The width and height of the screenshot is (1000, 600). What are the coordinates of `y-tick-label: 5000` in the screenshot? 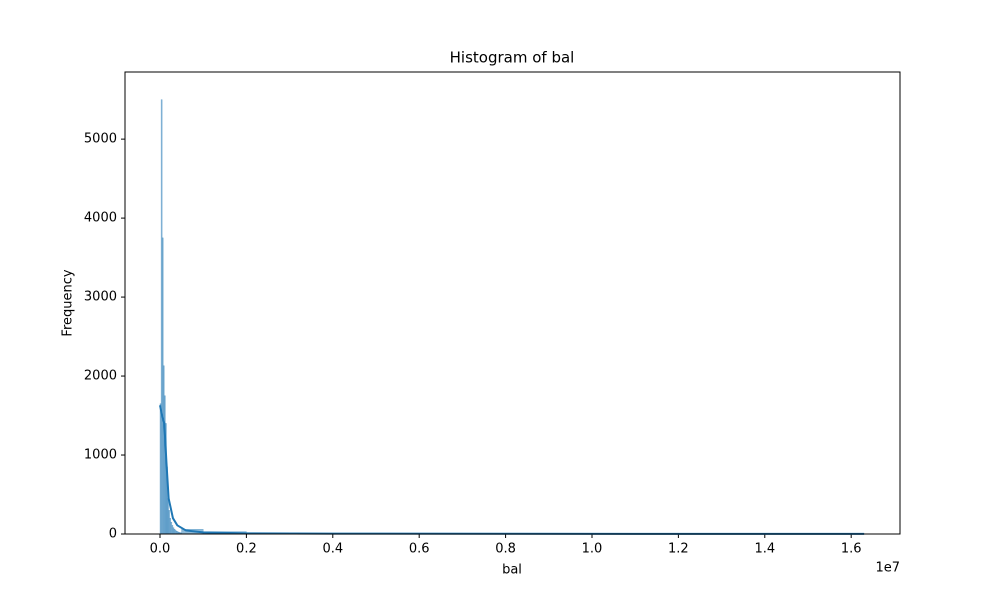 It's located at (100, 139).